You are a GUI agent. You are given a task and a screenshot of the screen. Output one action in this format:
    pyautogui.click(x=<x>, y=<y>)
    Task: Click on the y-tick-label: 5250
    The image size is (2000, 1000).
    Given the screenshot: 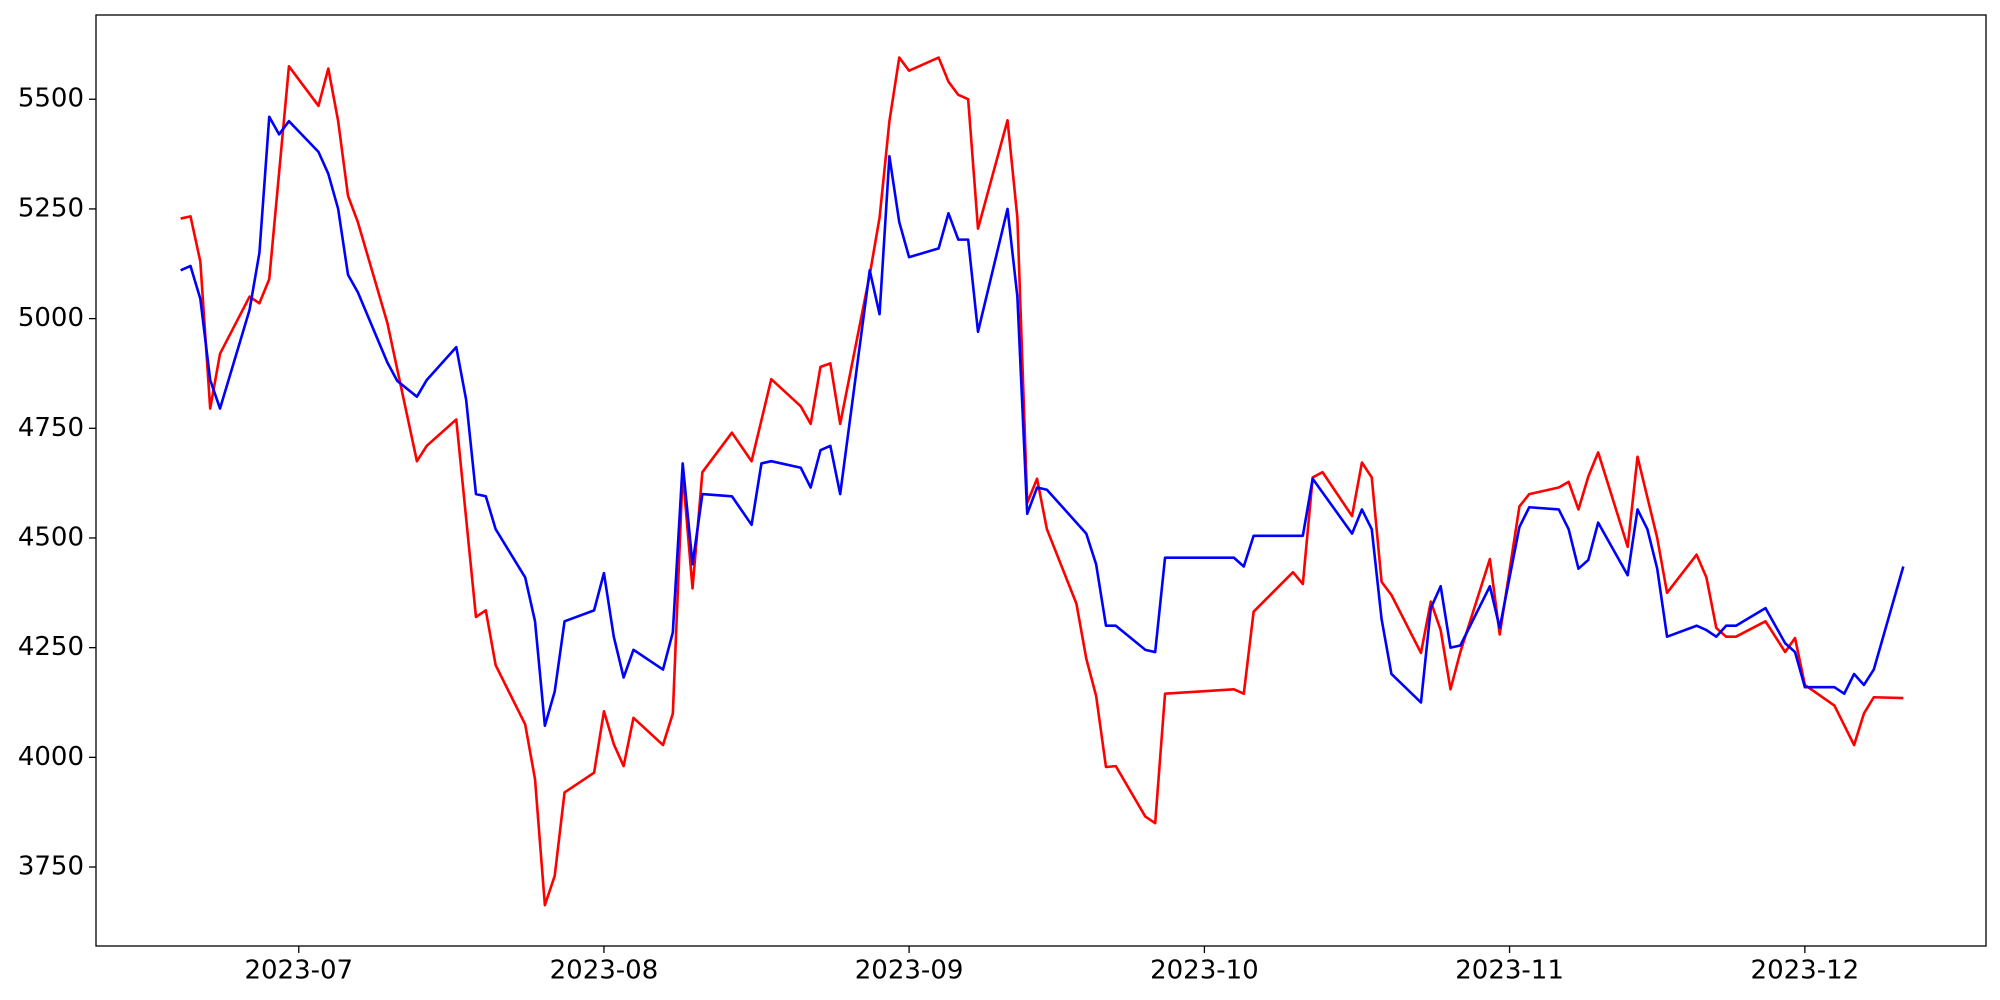 What is the action you would take?
    pyautogui.click(x=51, y=208)
    